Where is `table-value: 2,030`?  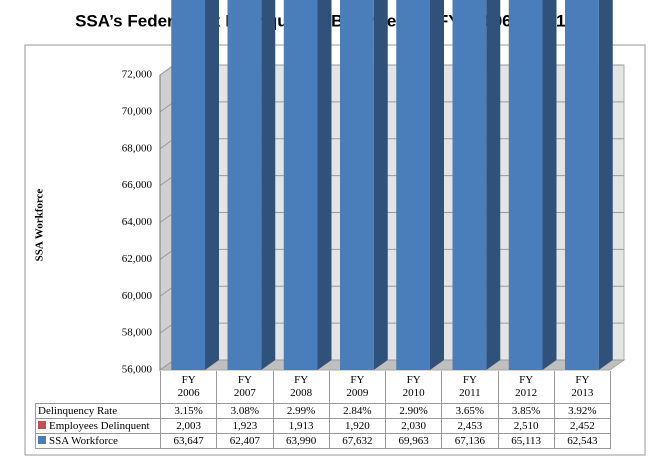 table-value: 2,030 is located at coordinates (413, 426).